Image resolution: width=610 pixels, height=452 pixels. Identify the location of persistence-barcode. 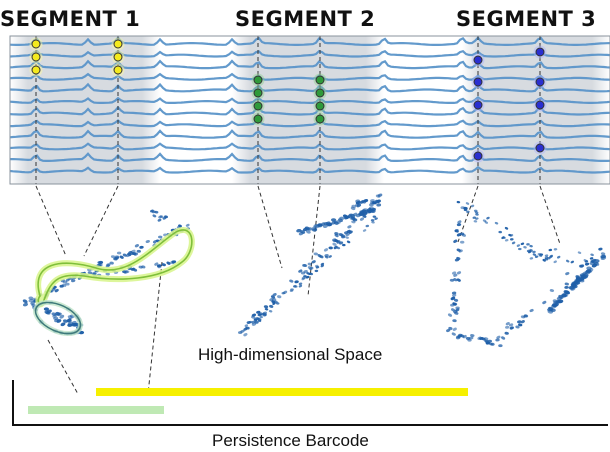
(310, 403).